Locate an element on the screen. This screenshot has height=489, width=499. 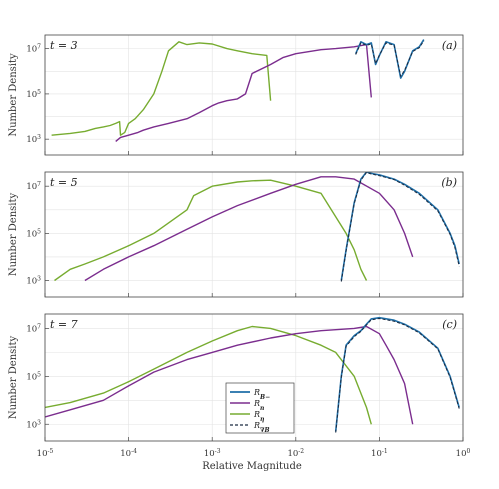
x-axis-label: Relative Magnitude is located at coordinates (252, 466).